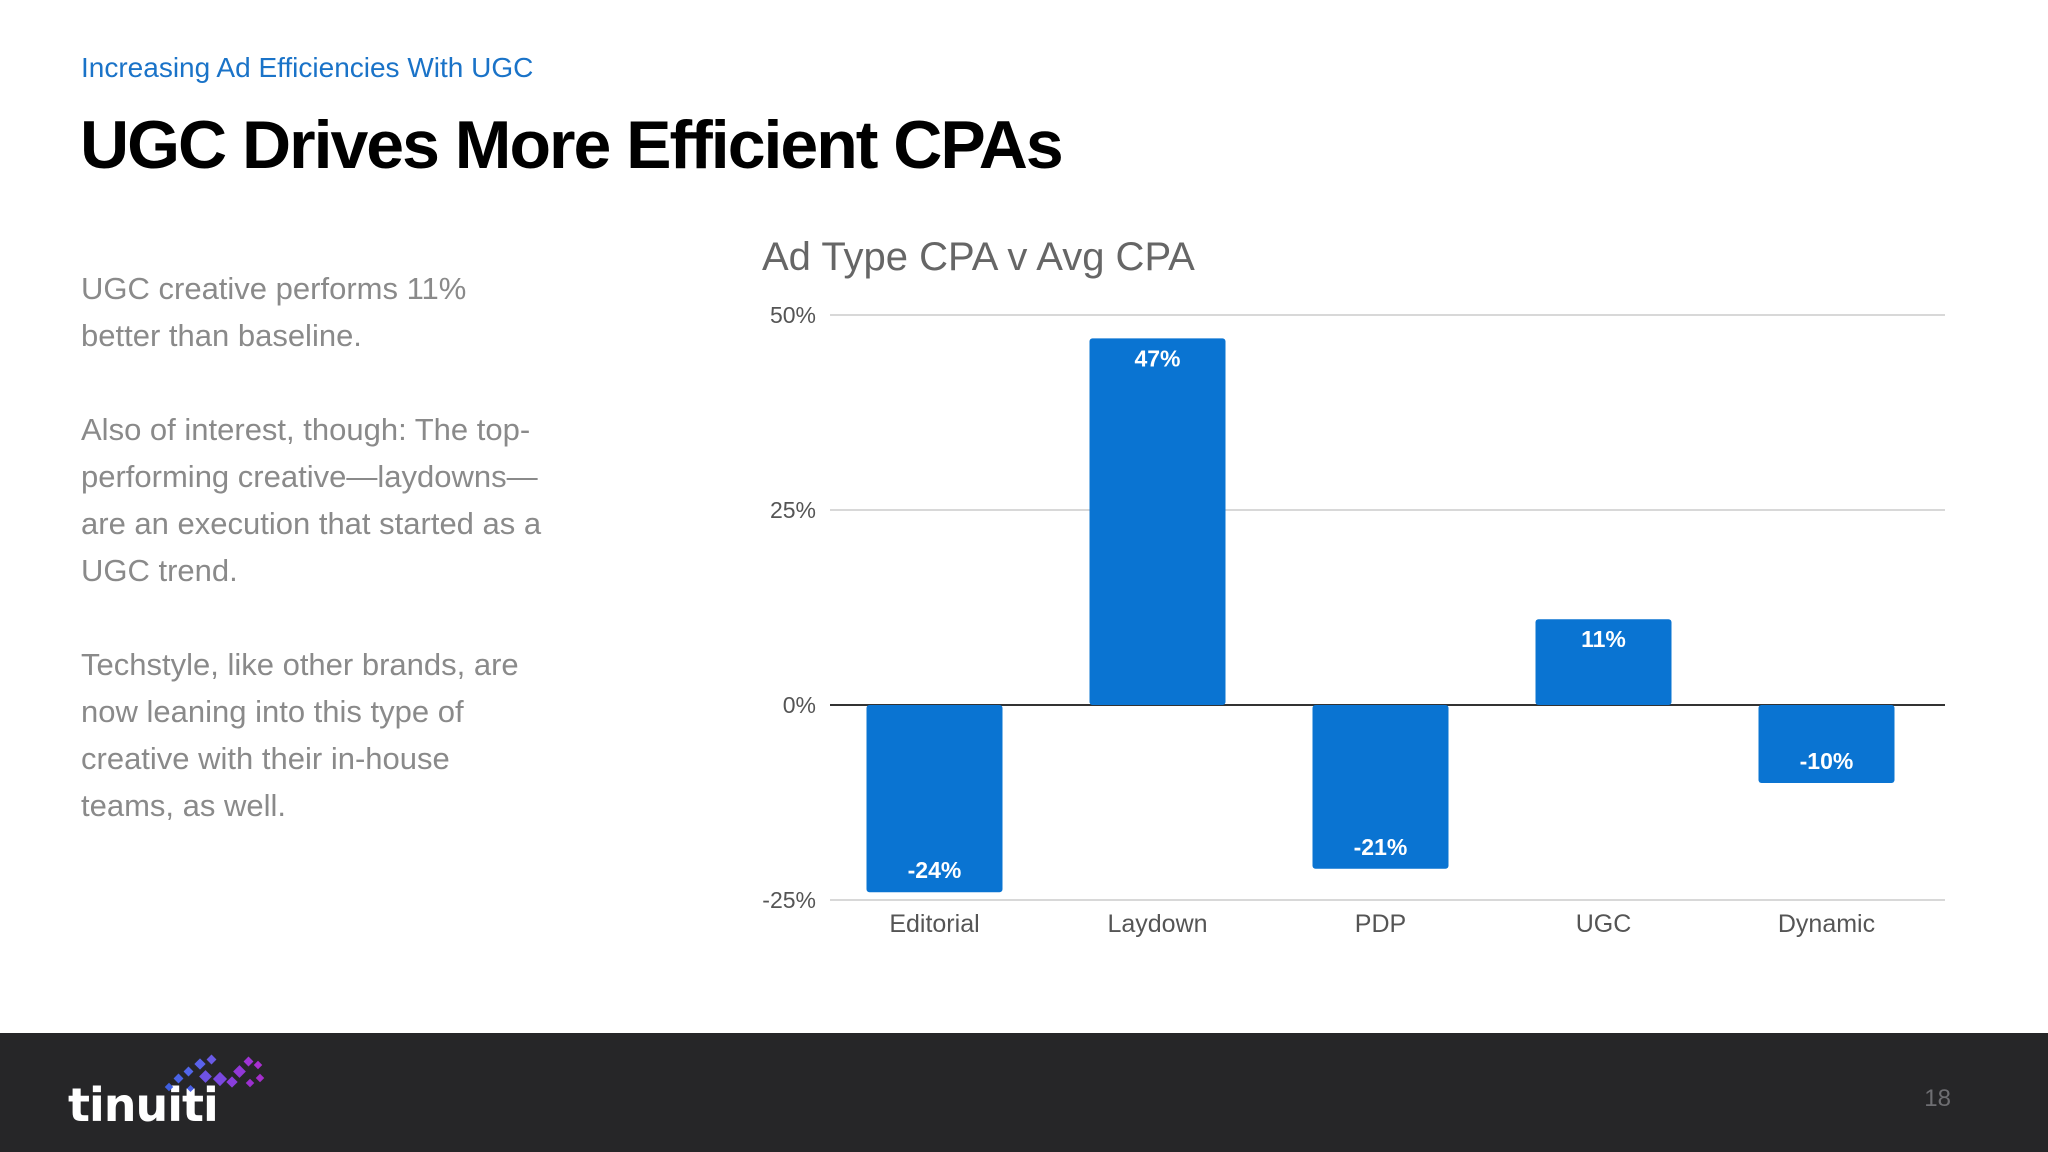 This screenshot has width=2048, height=1152. I want to click on bar-data-label: -10%, so click(1827, 761).